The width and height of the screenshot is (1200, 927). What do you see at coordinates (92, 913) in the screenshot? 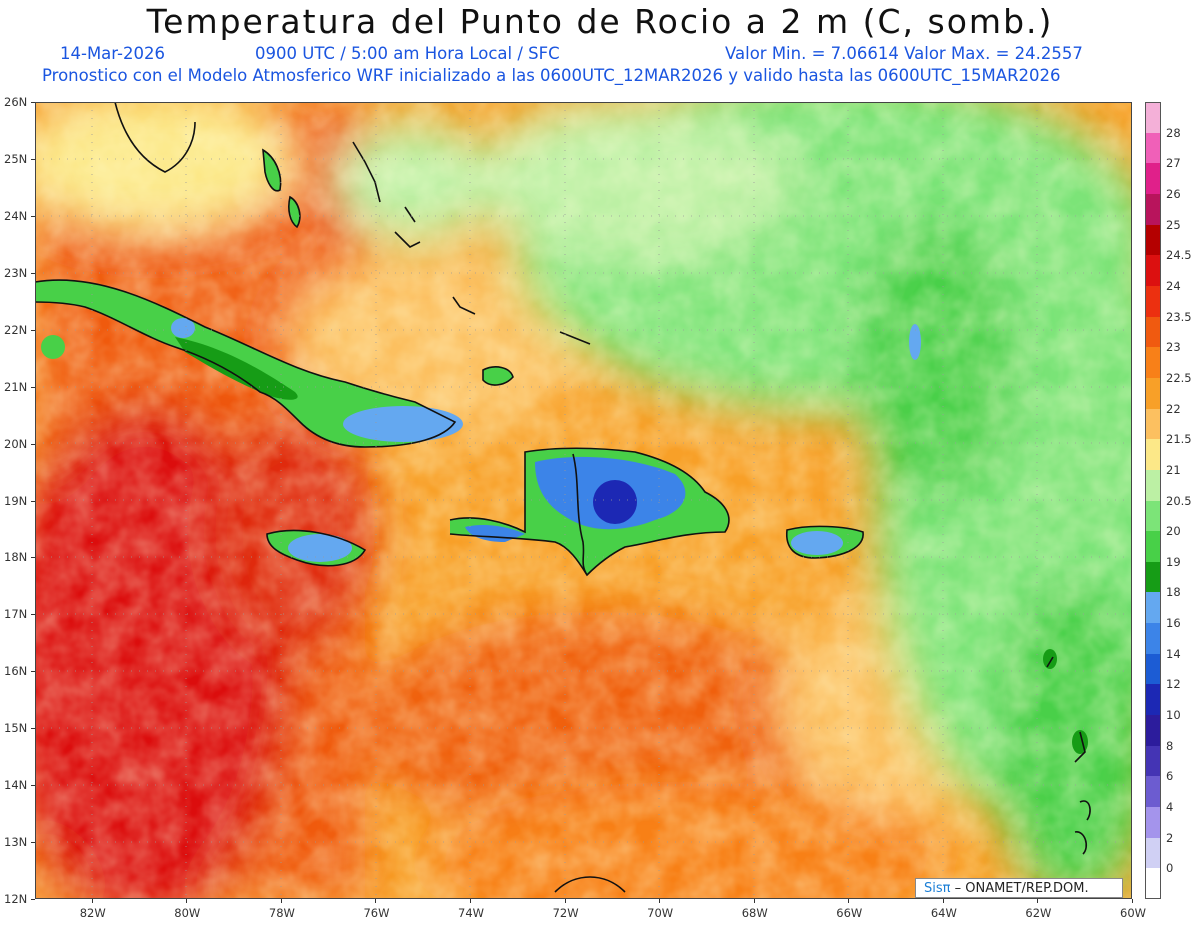
I see `lon-label: 82W` at bounding box center [92, 913].